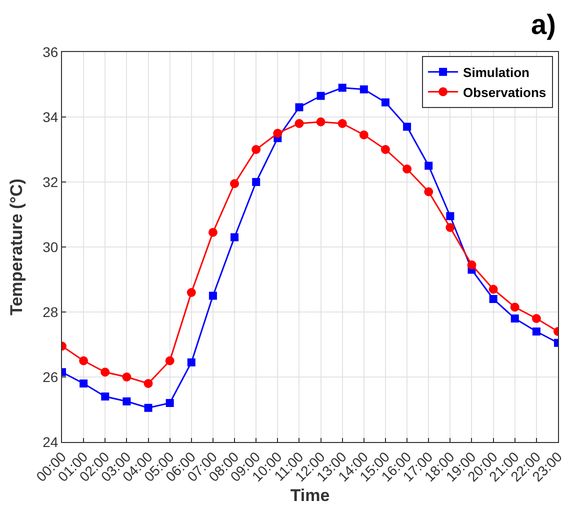 The height and width of the screenshot is (527, 577). What do you see at coordinates (50, 312) in the screenshot?
I see `y-tick-label: 28` at bounding box center [50, 312].